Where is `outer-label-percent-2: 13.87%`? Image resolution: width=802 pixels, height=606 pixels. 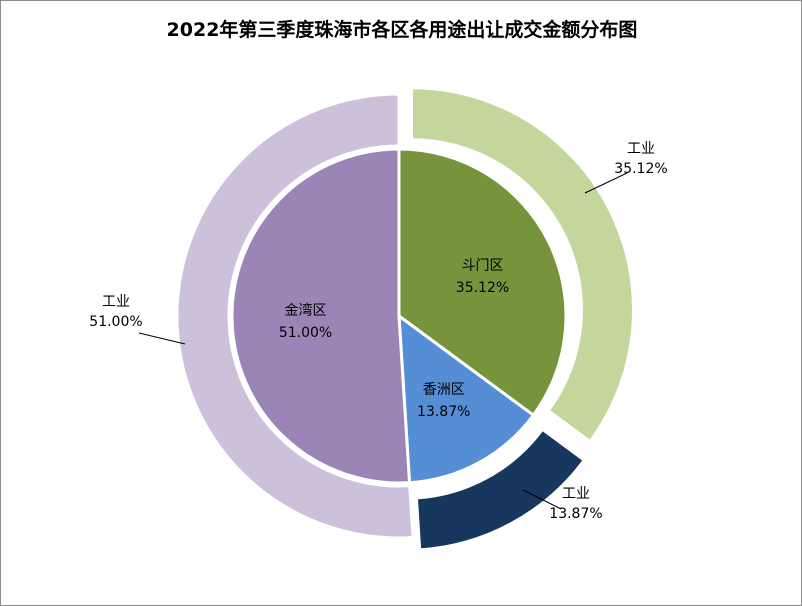
outer-label-percent-2: 13.87% is located at coordinates (575, 514).